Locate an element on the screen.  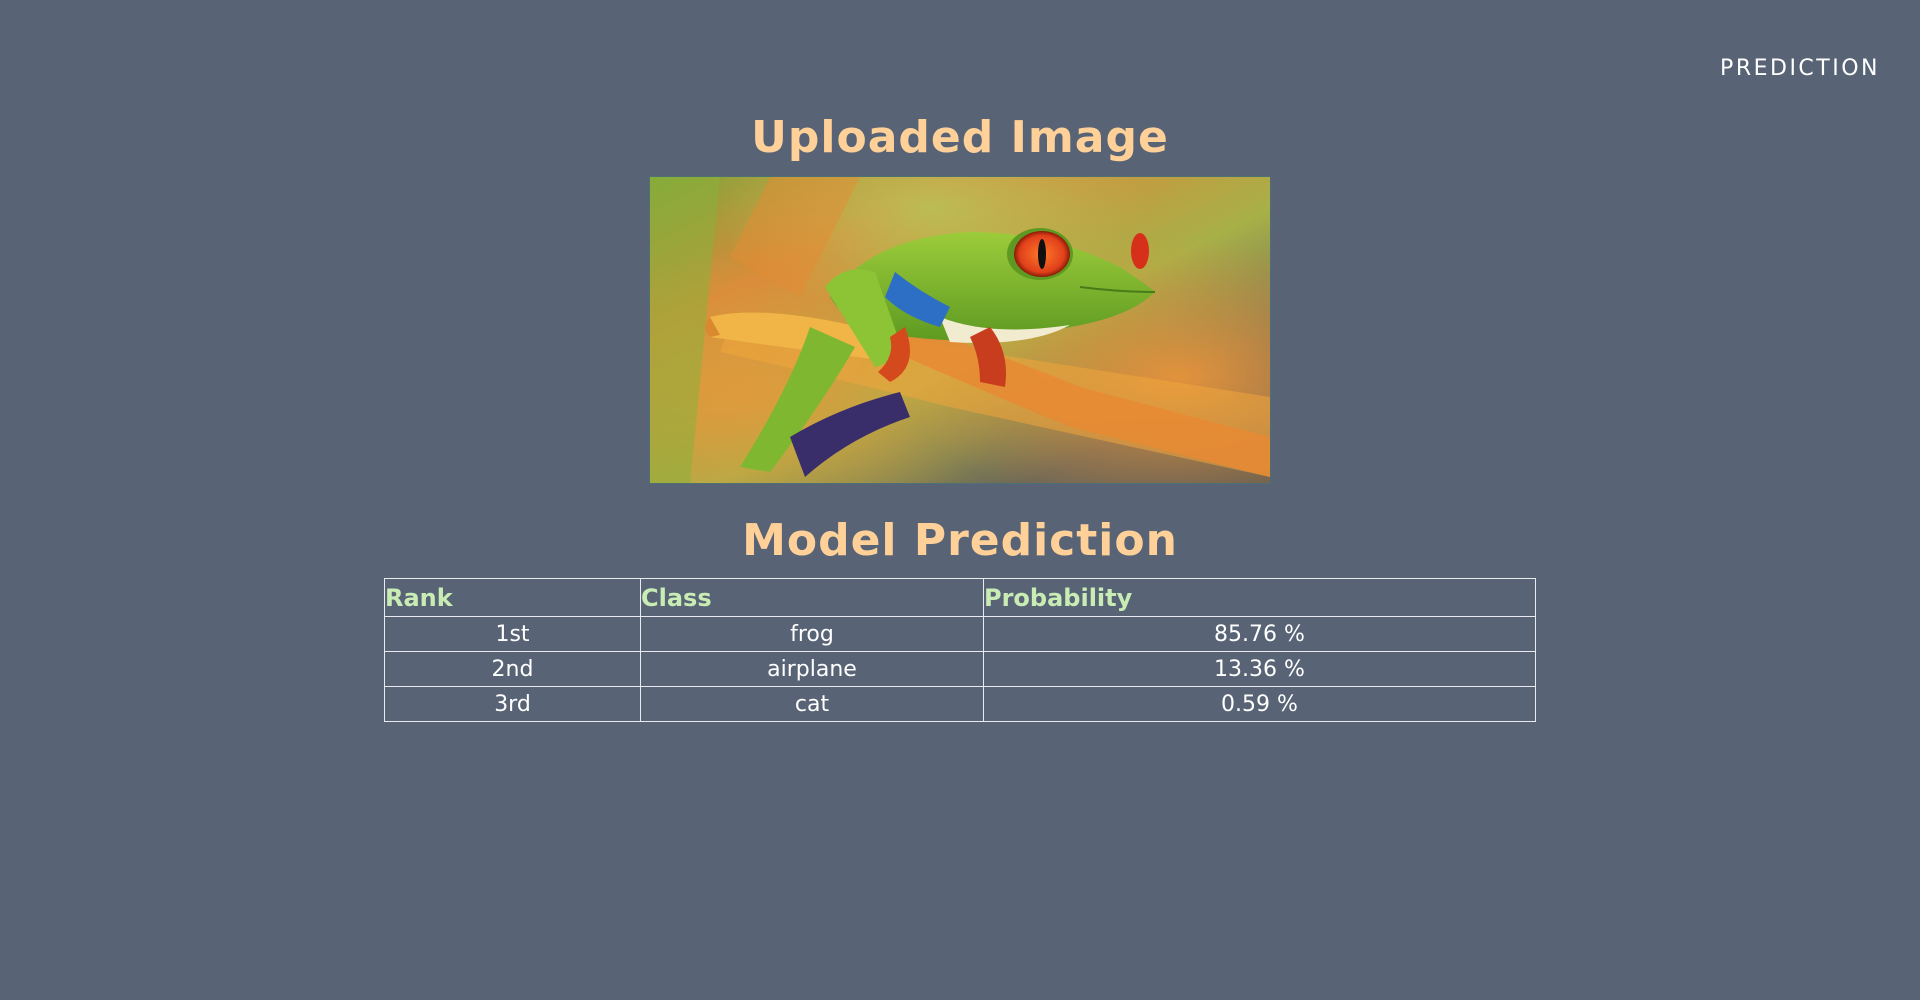
cell-rank: 2nd is located at coordinates (512, 669).